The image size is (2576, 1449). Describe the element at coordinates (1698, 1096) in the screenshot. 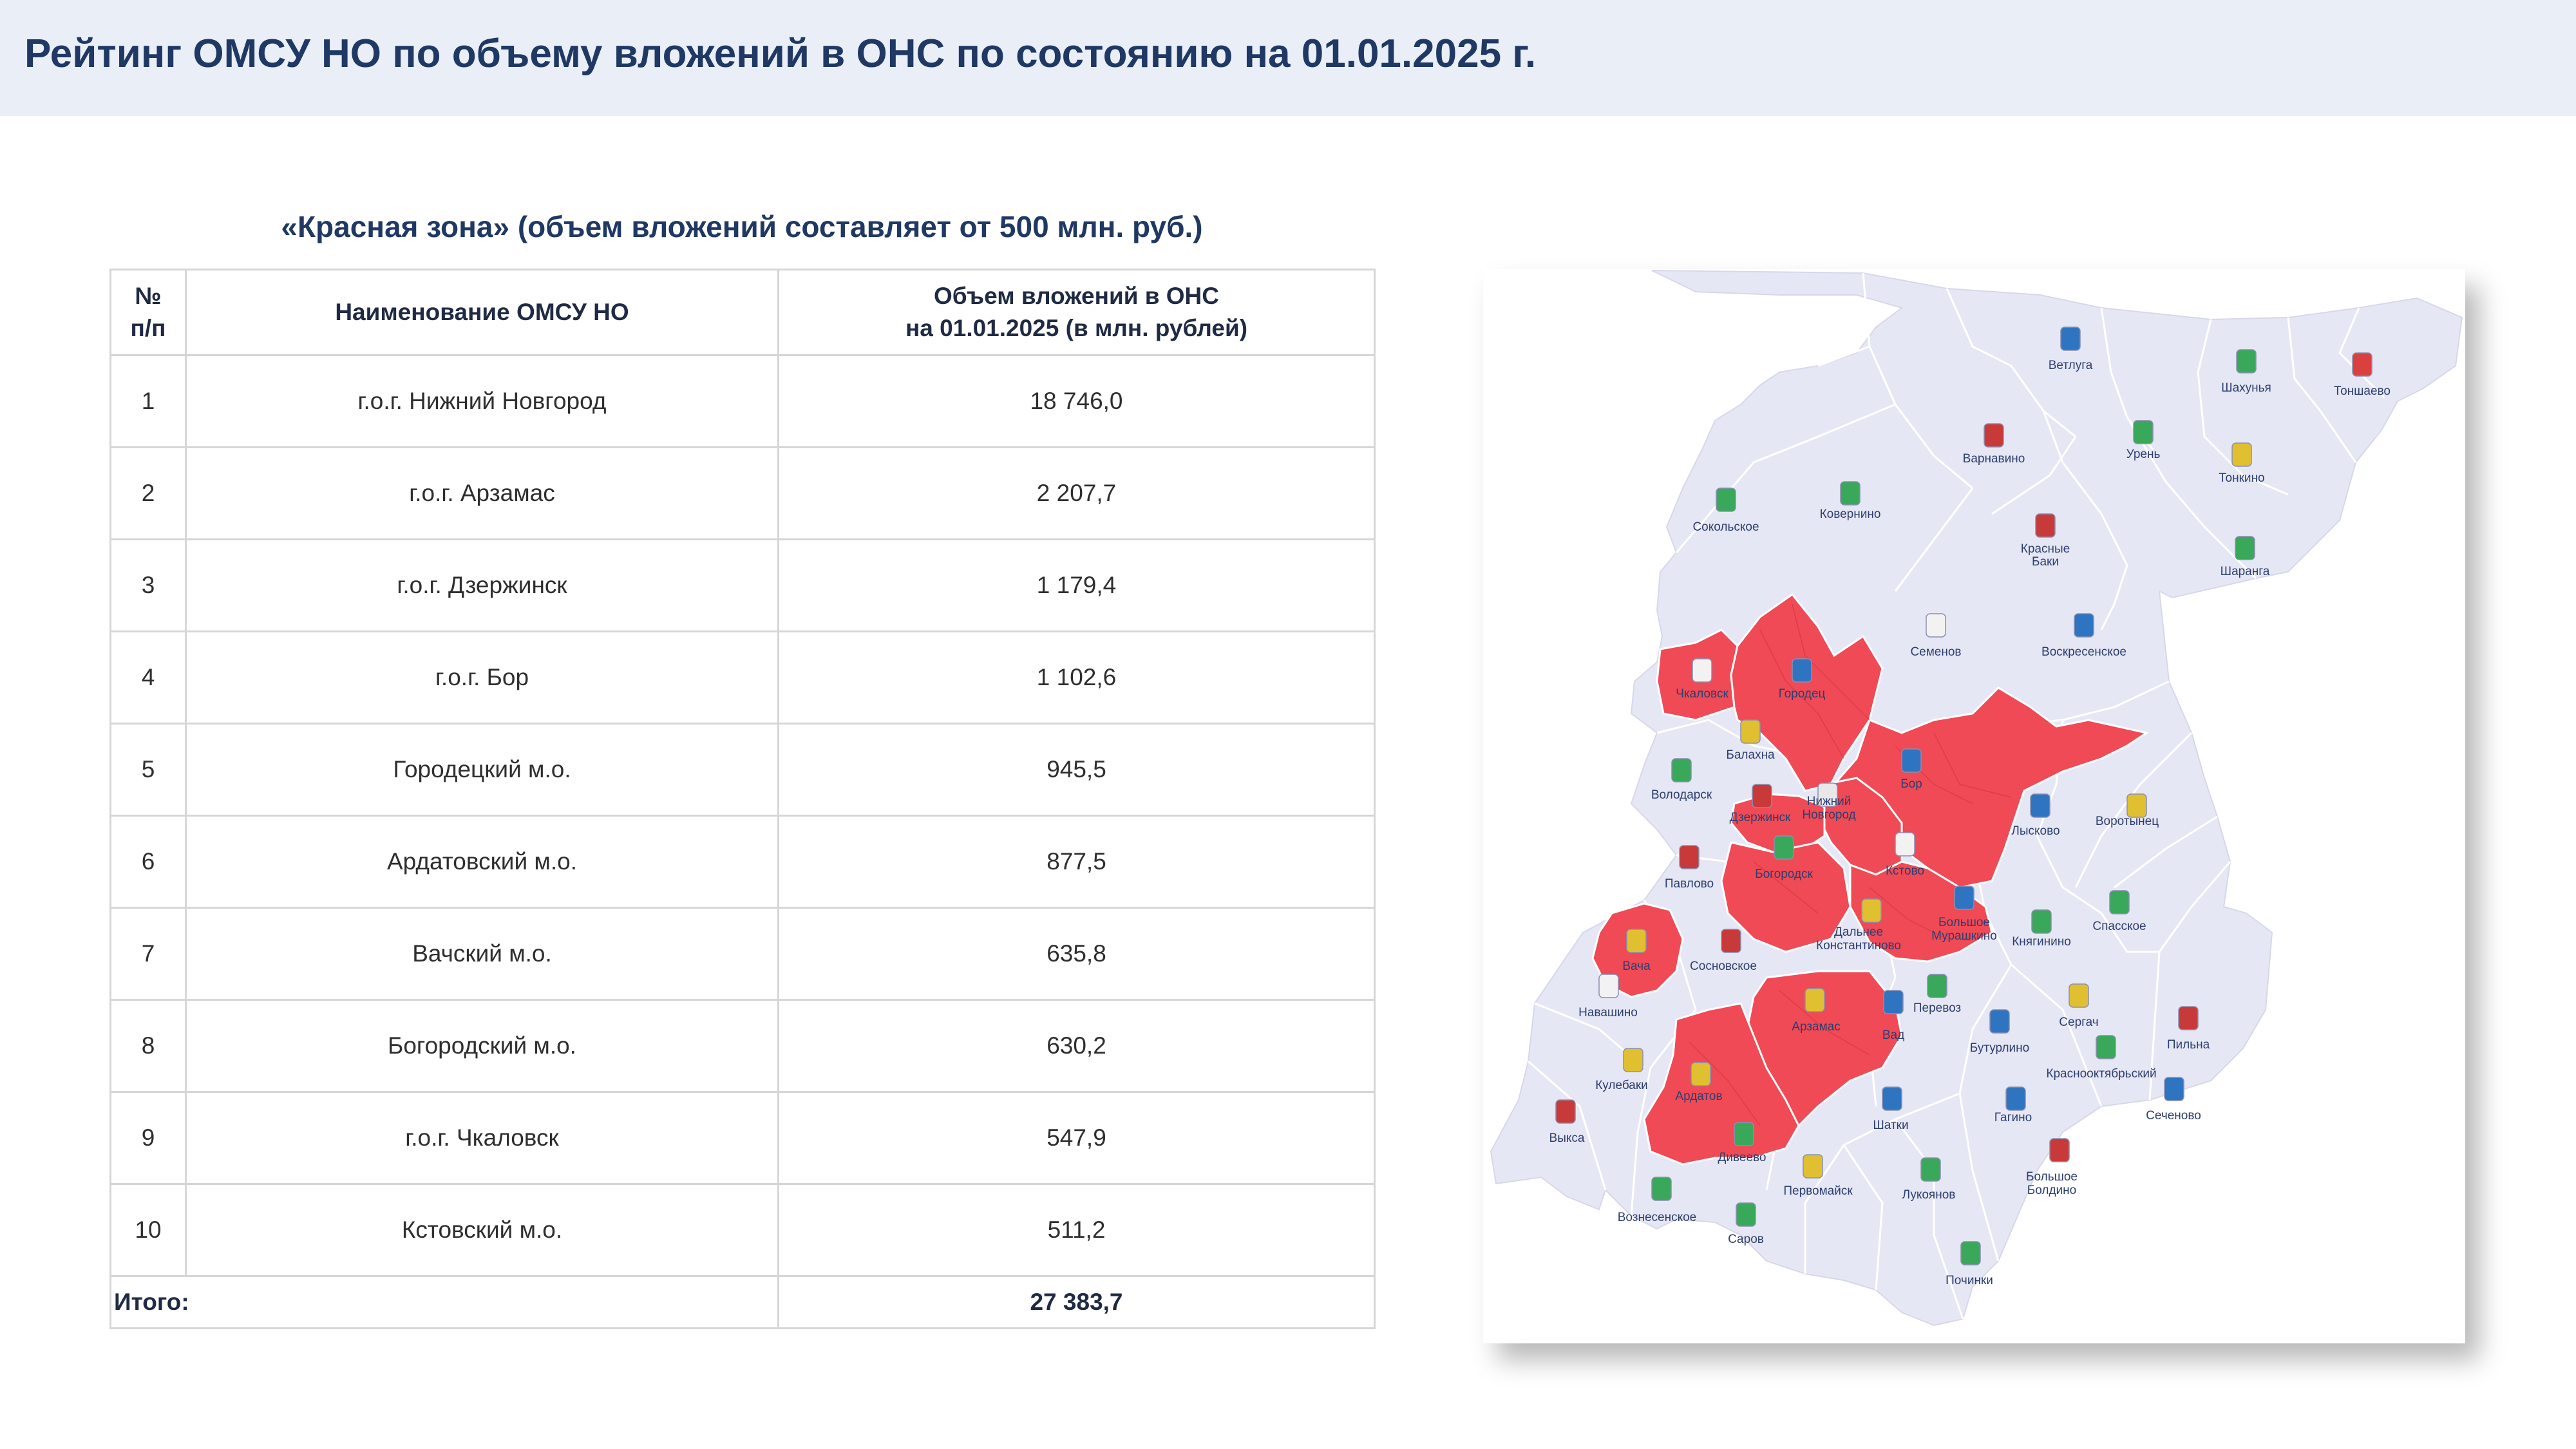

I see `label-ardatov: Ардатов` at that location.